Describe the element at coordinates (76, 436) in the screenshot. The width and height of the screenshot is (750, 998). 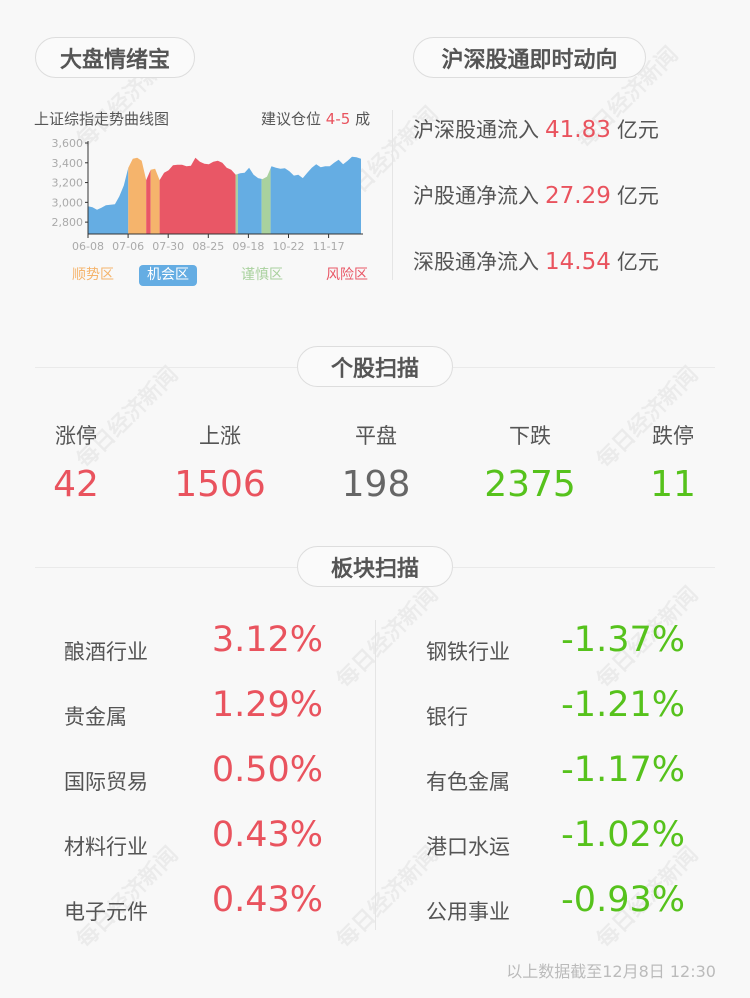
I see `stat-label: 涨停` at that location.